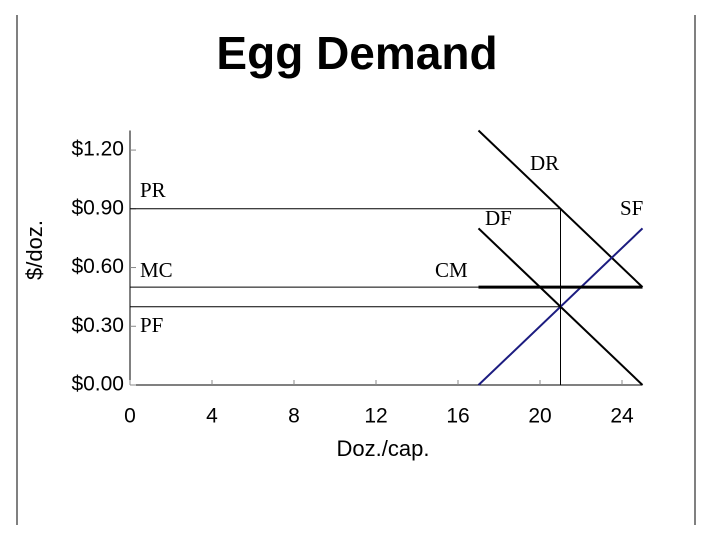 Image resolution: width=720 pixels, height=540 pixels. I want to click on chart-title: Egg Demand, so click(356, 53).